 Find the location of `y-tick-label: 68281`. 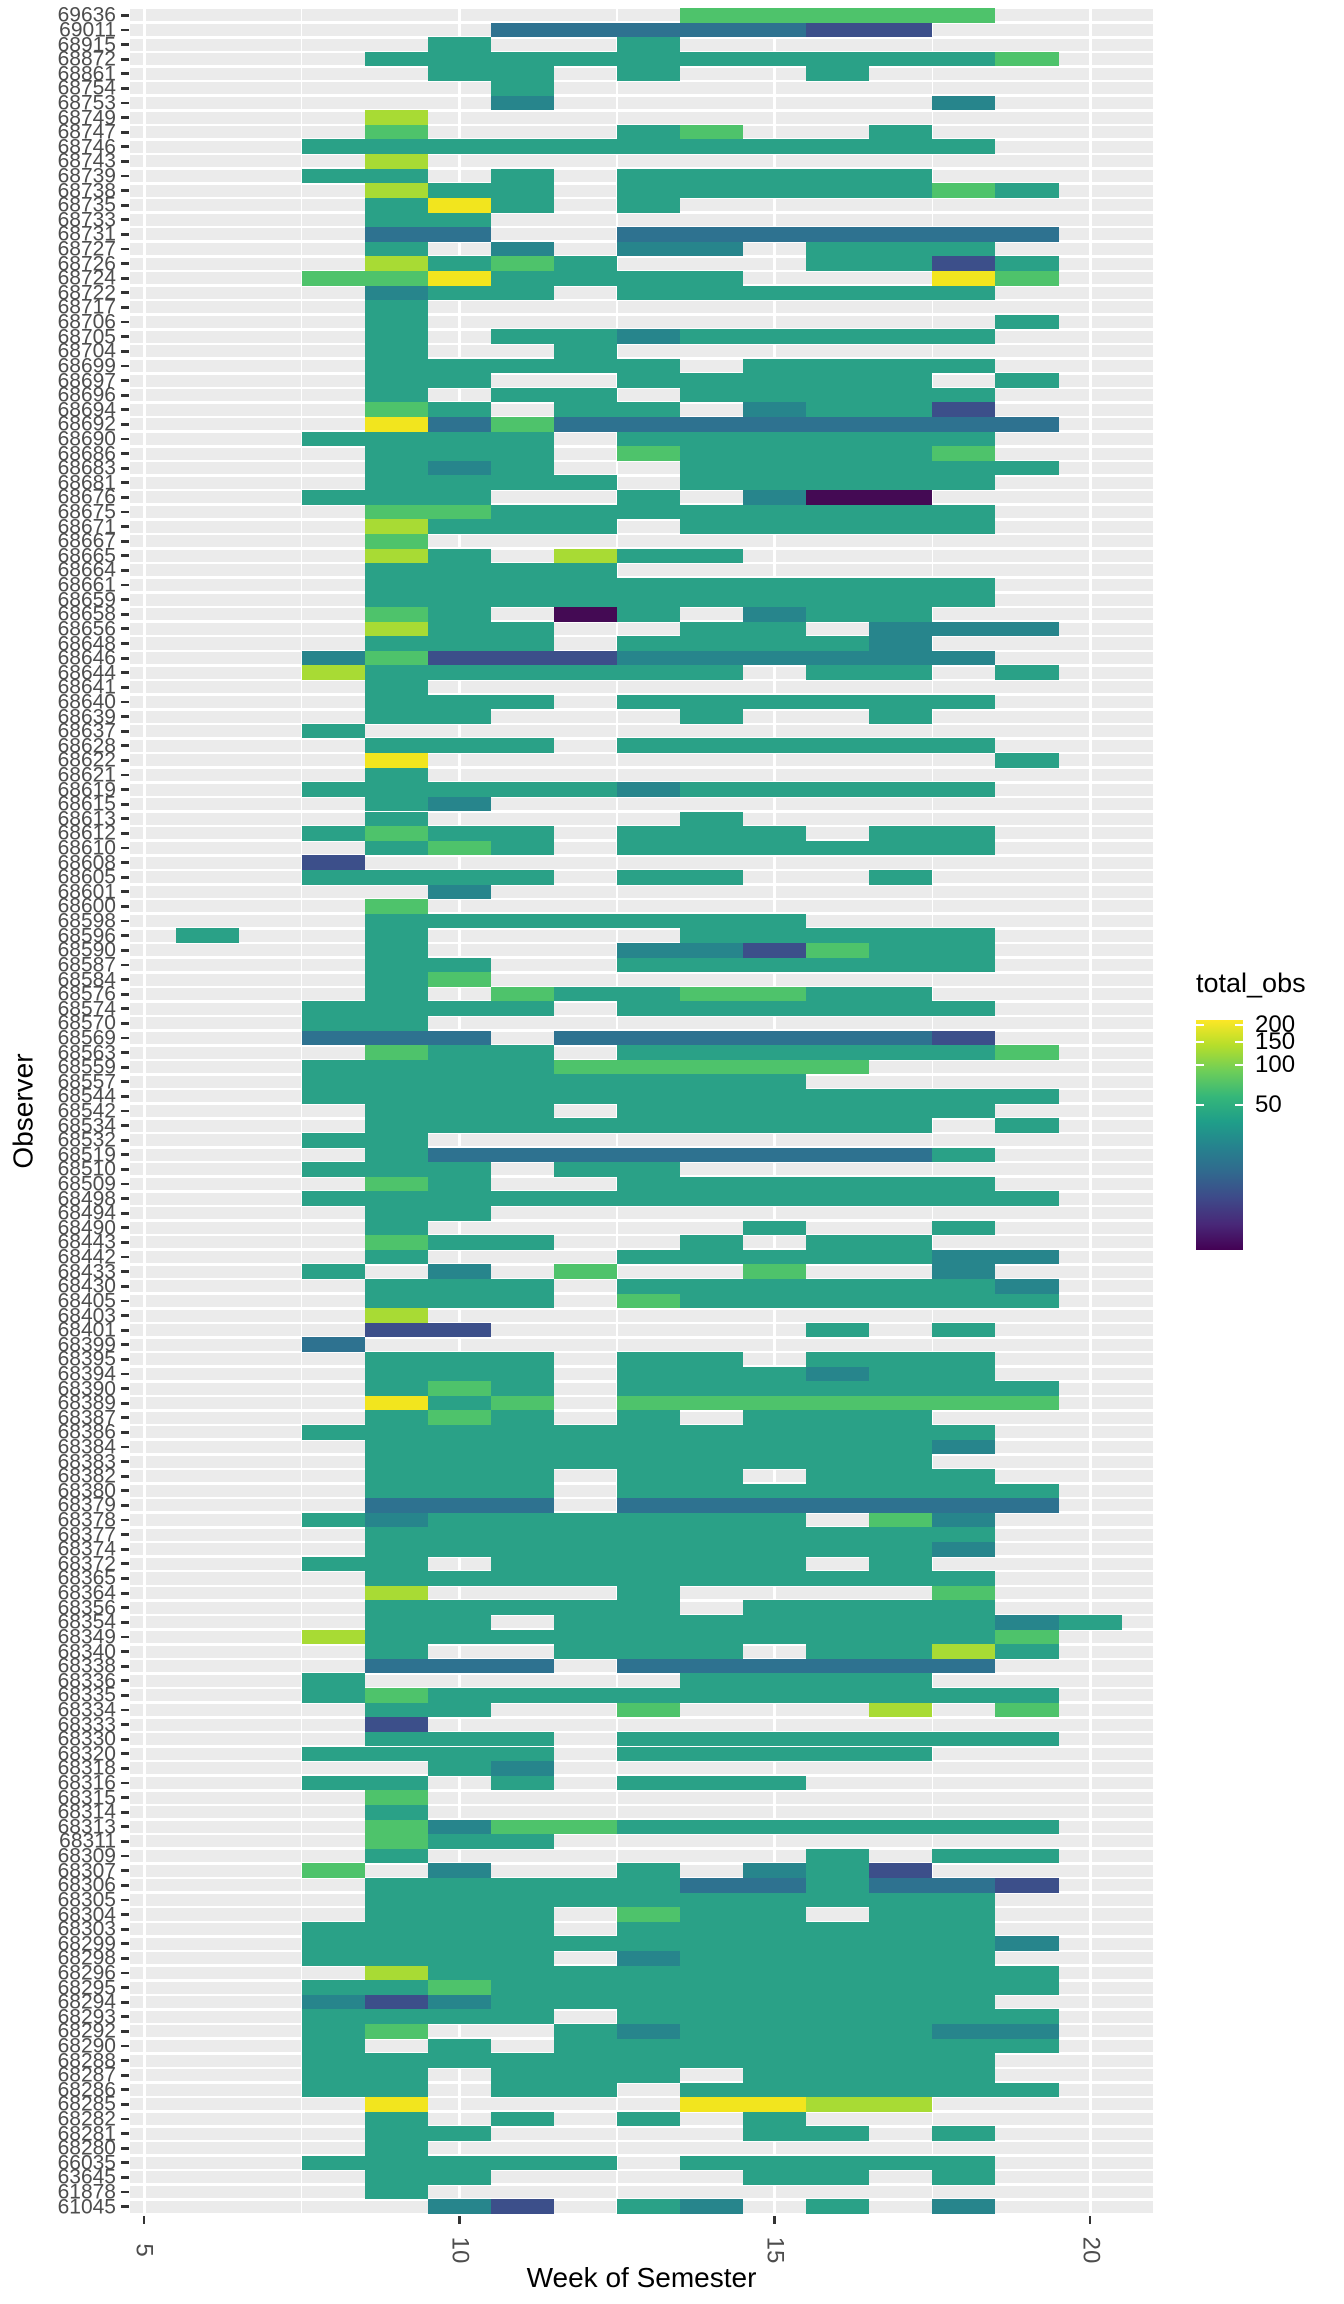

y-tick-label: 68281 is located at coordinates (86, 2134).